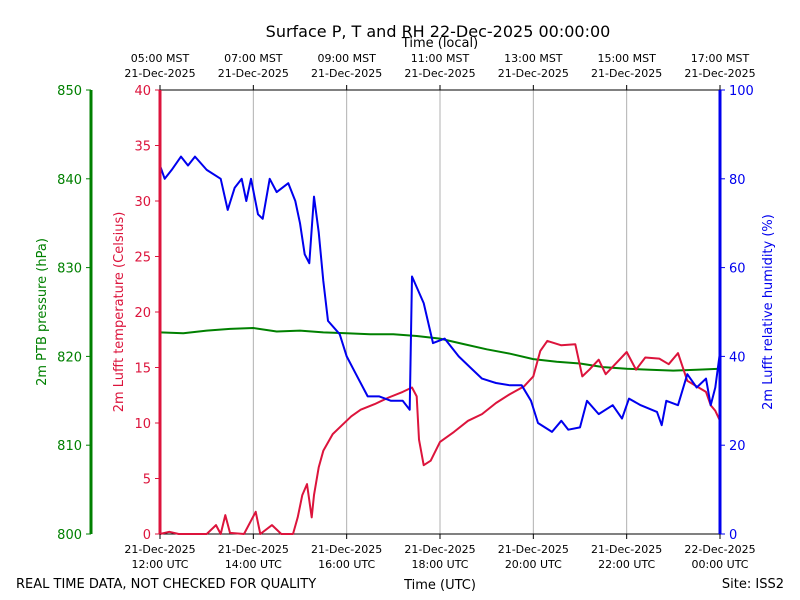 This screenshot has width=800, height=600. What do you see at coordinates (166, 584) in the screenshot?
I see `quality-disclaimer: REAL TIME DATA, NOT CHECKED FOR QUALITY` at bounding box center [166, 584].